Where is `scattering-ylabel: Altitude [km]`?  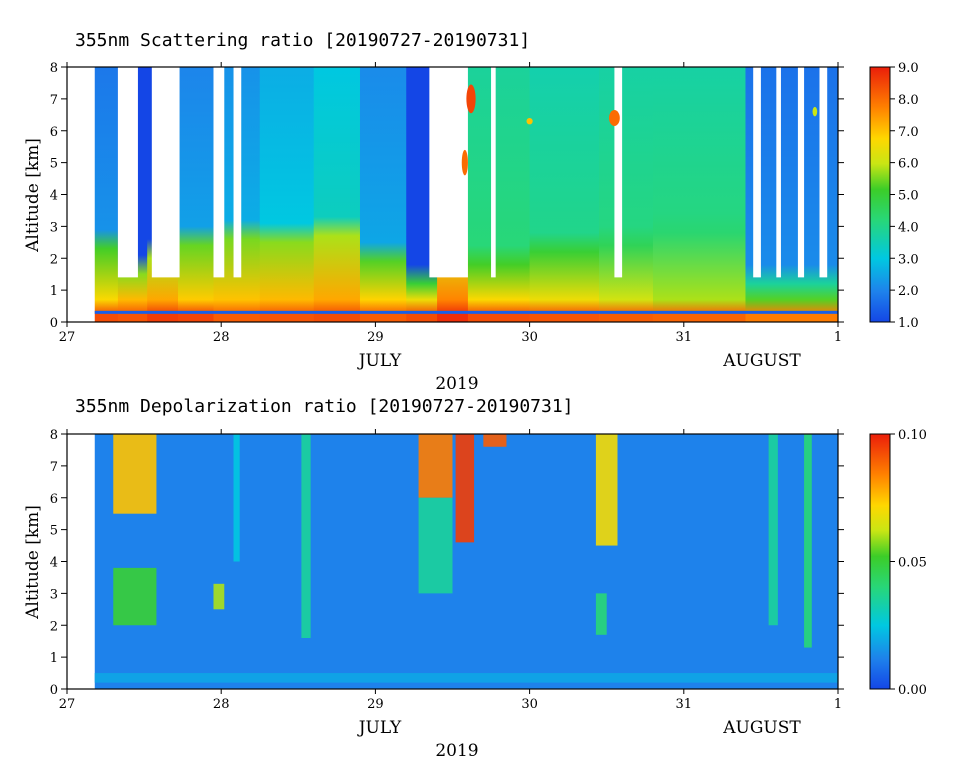
scattering-ylabel: Altitude [km] is located at coordinates (33, 195).